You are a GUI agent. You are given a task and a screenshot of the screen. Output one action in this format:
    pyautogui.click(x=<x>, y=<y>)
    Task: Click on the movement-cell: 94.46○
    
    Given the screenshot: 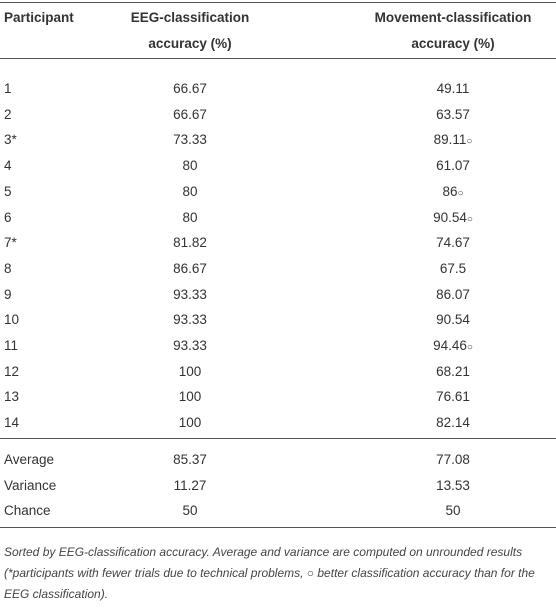 What is the action you would take?
    pyautogui.click(x=453, y=347)
    